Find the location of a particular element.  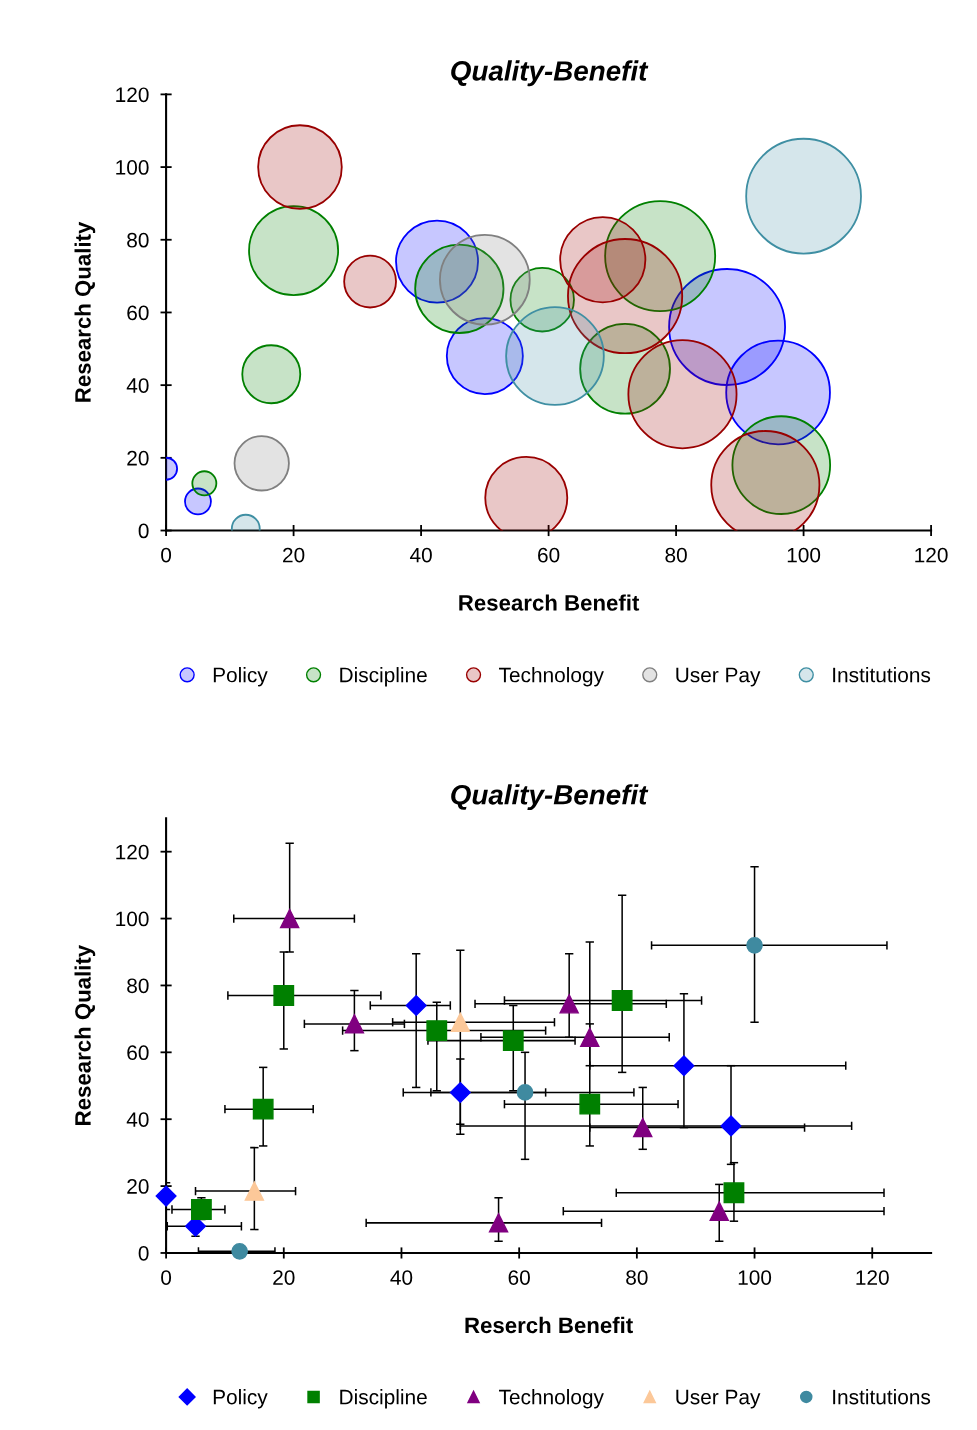

x-axis-title: Reserch Benefit is located at coordinates (549, 1325).